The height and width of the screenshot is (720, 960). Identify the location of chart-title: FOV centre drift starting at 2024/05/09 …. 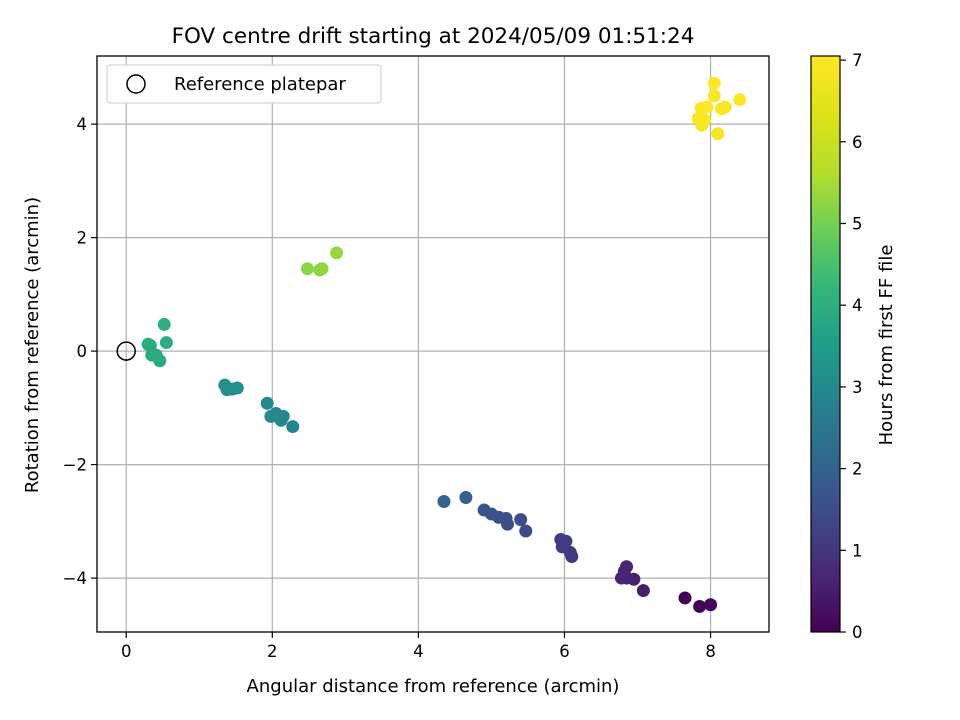
(433, 36).